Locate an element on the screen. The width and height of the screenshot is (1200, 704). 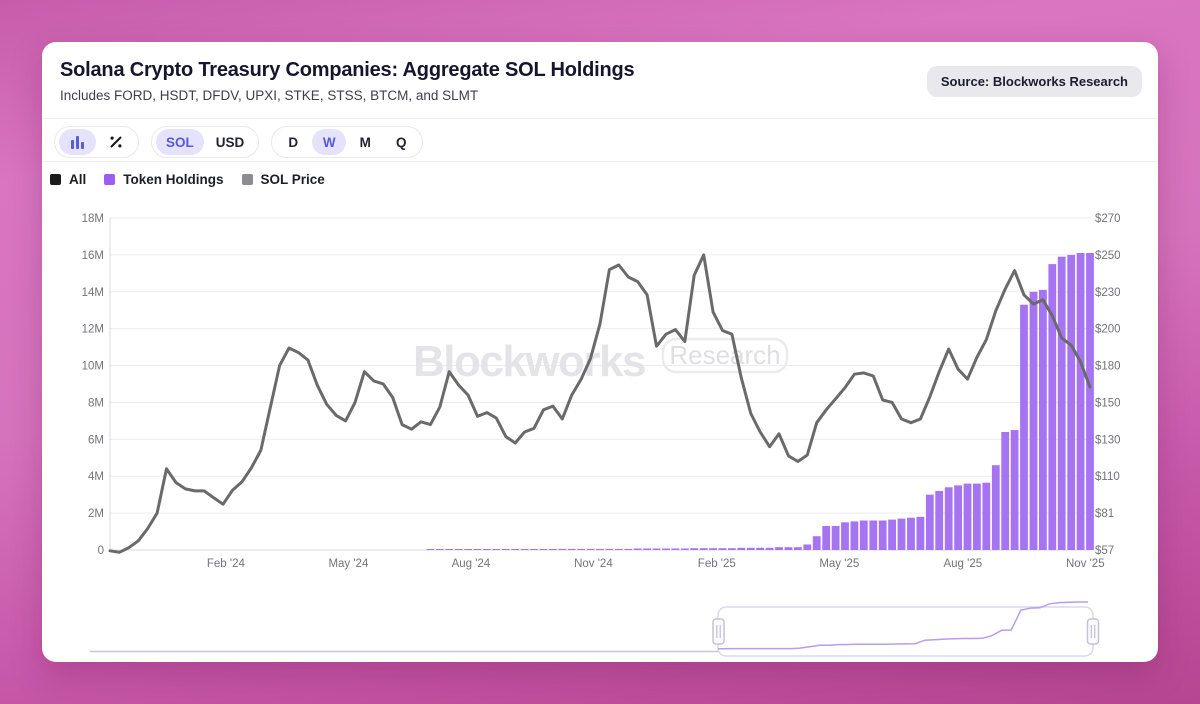
x-axis-tick: Nov '25 is located at coordinates (1085, 564).